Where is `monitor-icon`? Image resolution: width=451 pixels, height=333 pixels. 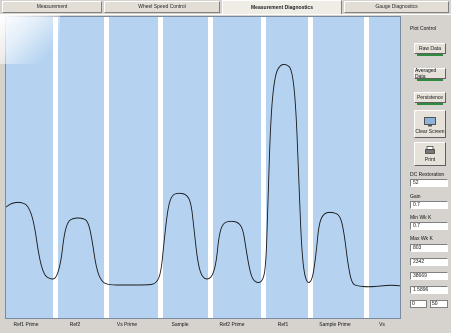 monitor-icon is located at coordinates (430, 122).